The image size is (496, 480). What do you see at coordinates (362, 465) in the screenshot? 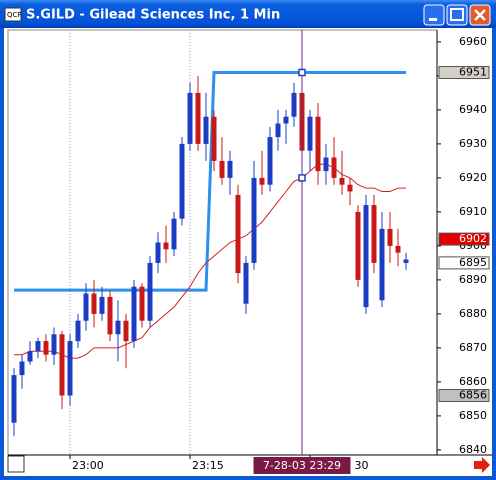
I see `x-tick-label: 30` at bounding box center [362, 465].